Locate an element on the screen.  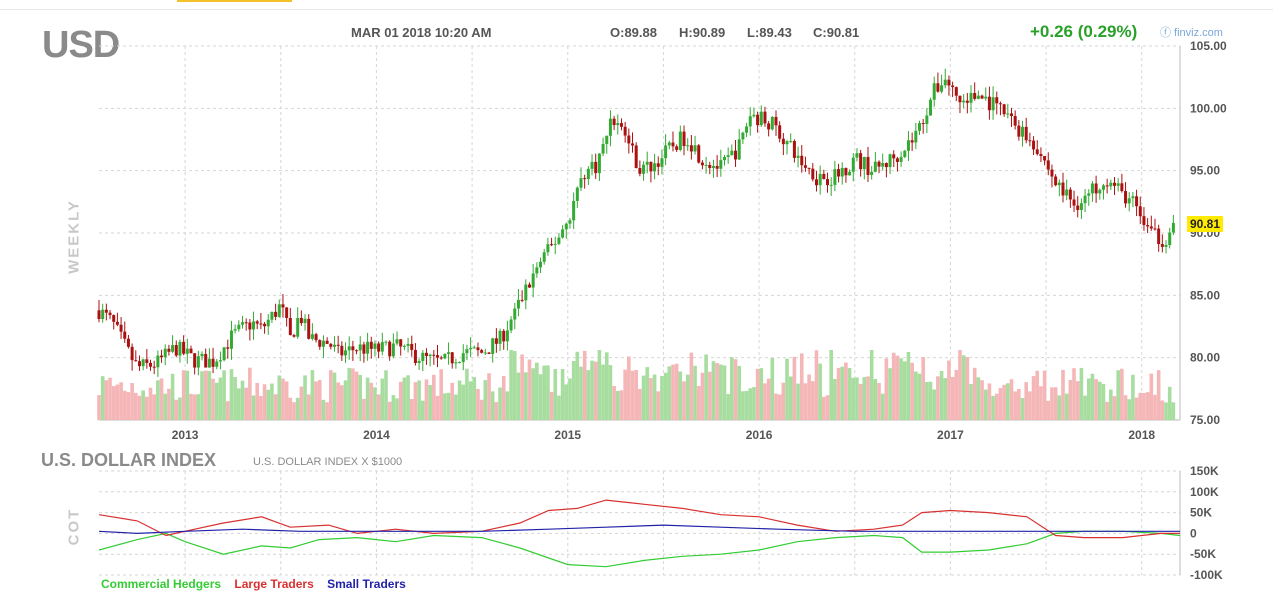
active-tab-indicator is located at coordinates (234, 1).